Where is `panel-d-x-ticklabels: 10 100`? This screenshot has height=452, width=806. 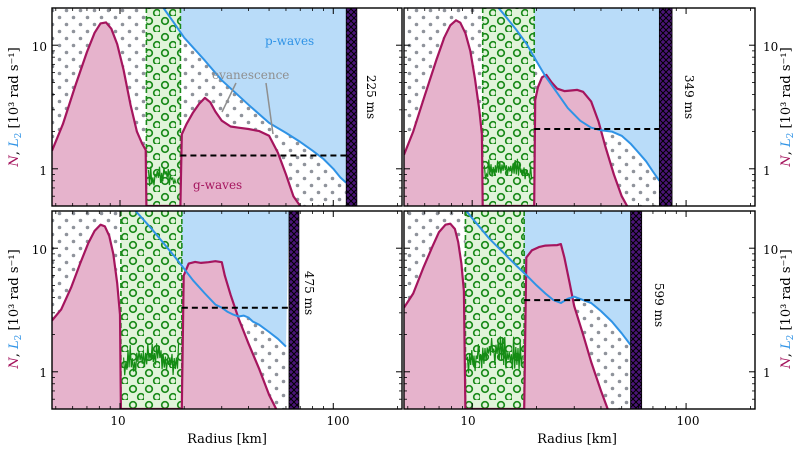
panel-d-x-ticklabels: 10 100 is located at coordinates (579, 421).